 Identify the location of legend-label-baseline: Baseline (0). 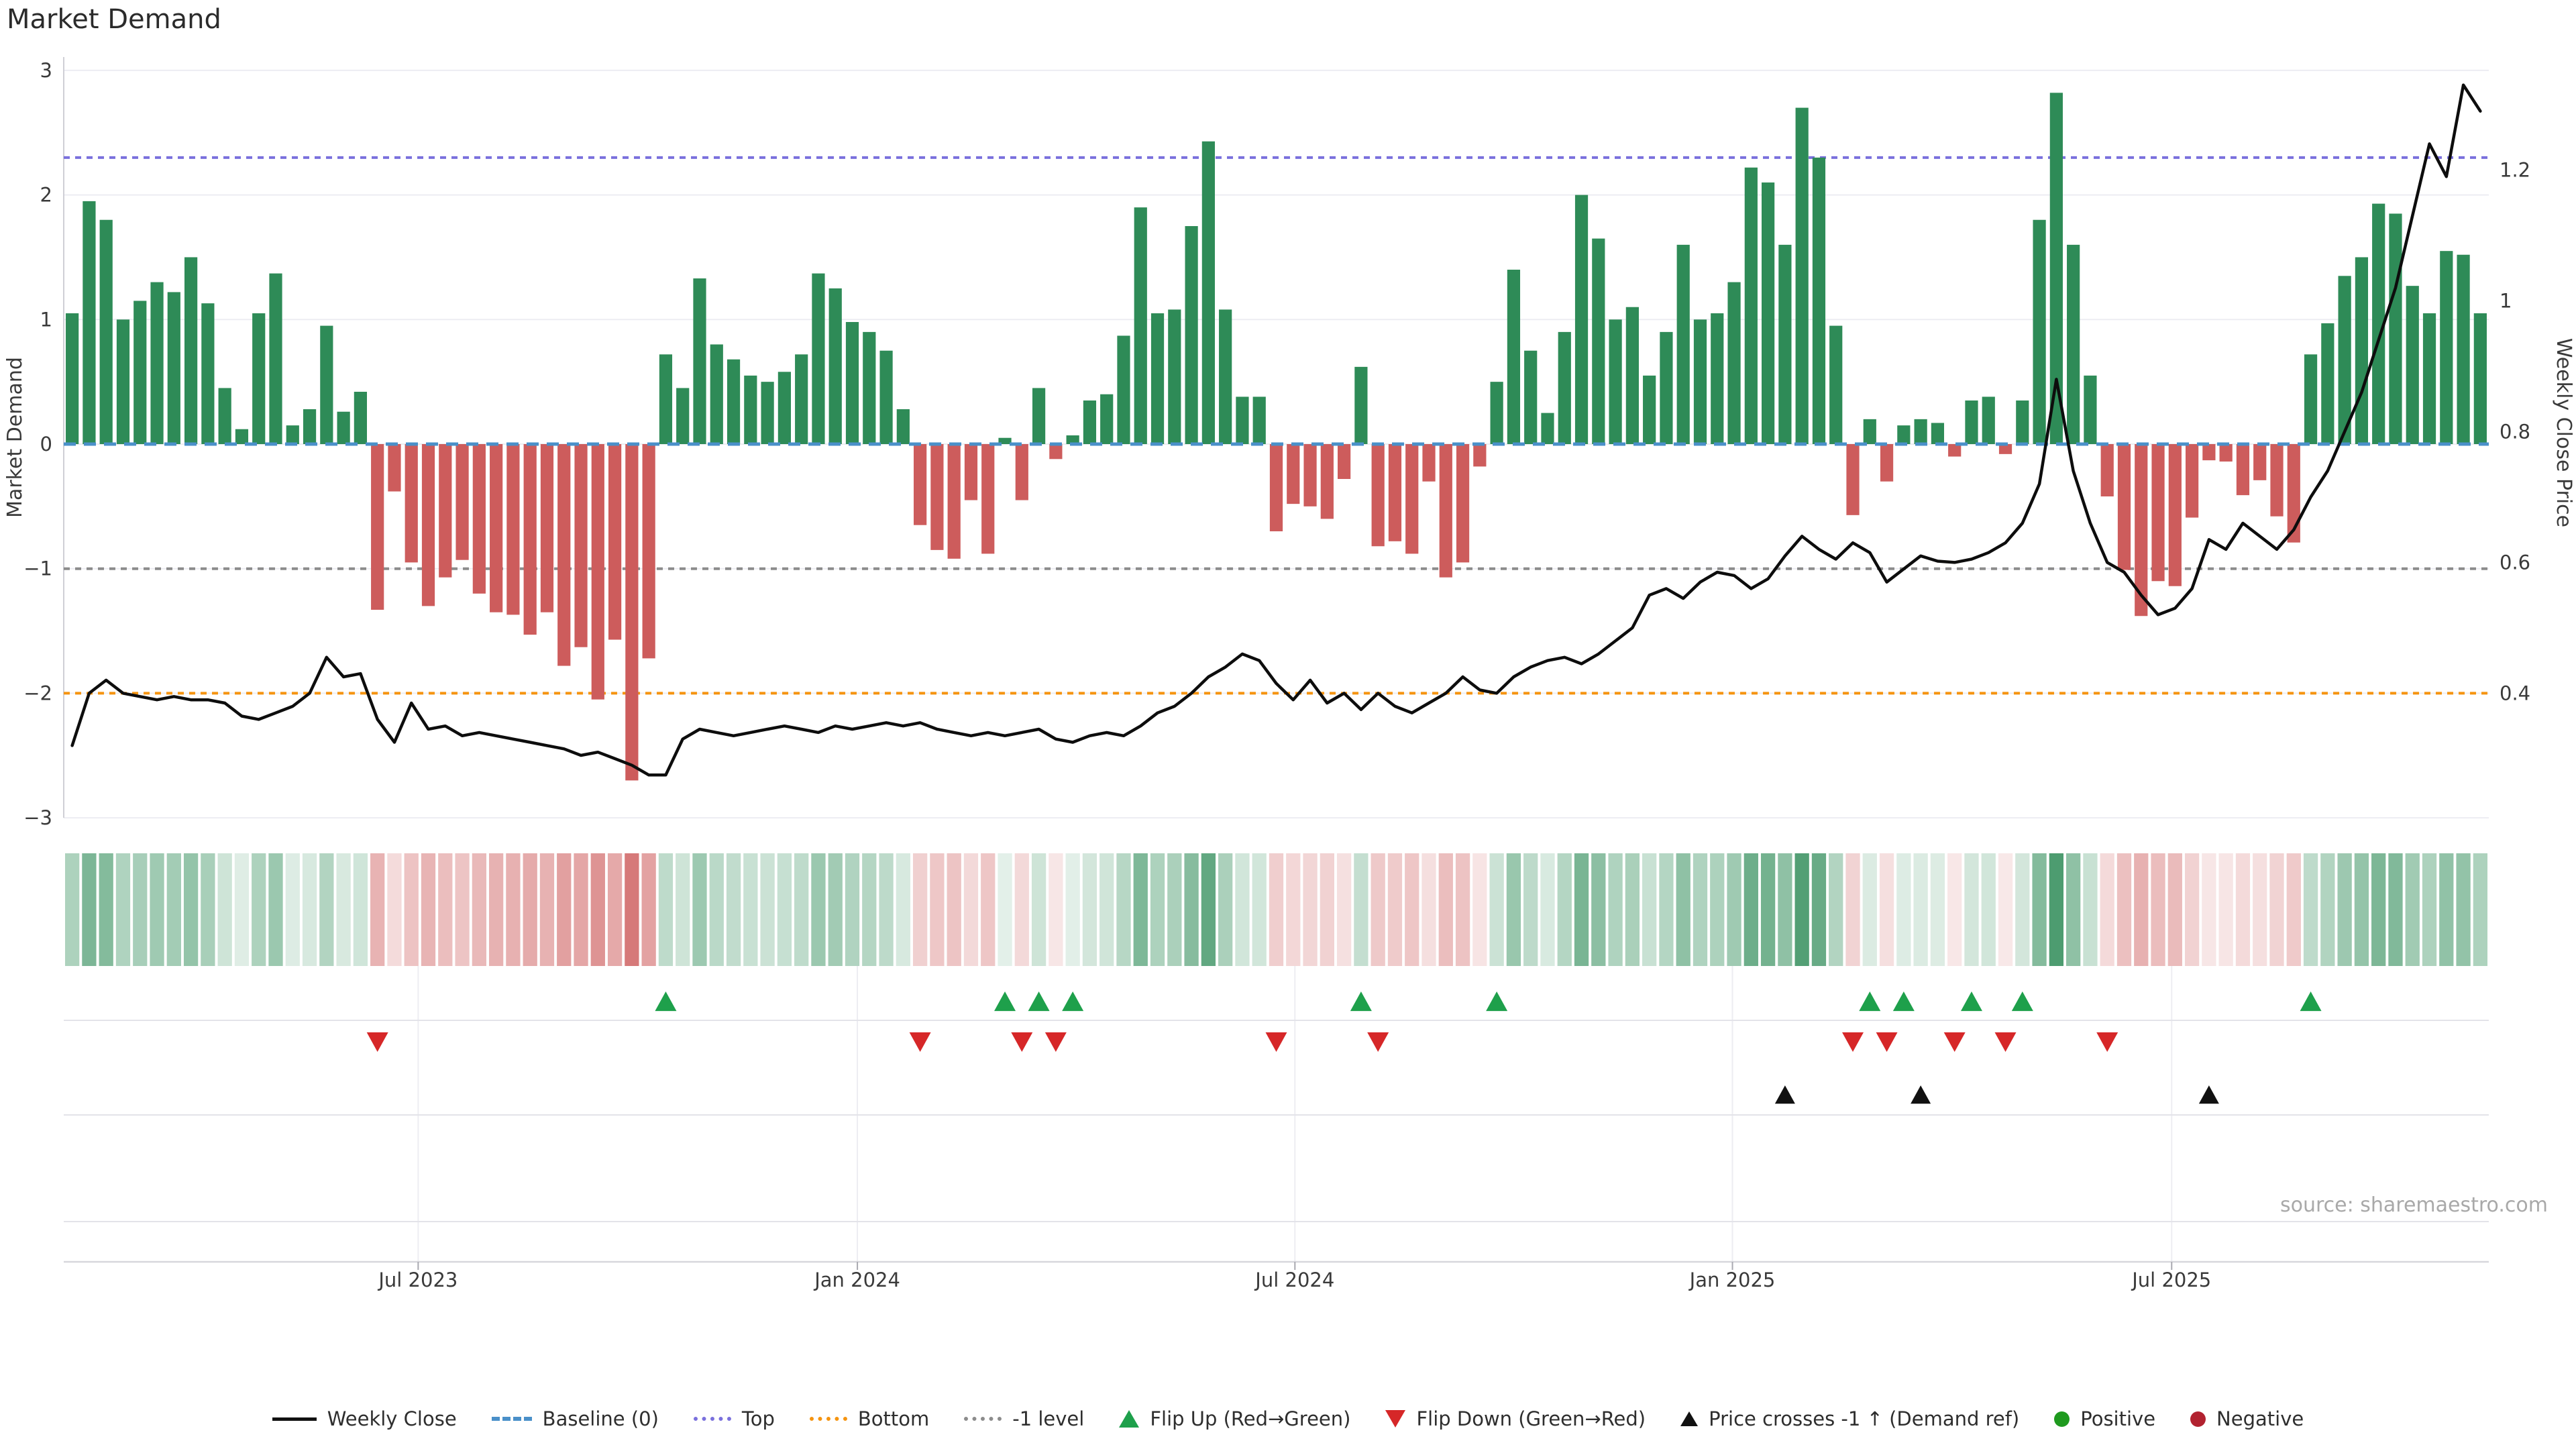
(600, 1418).